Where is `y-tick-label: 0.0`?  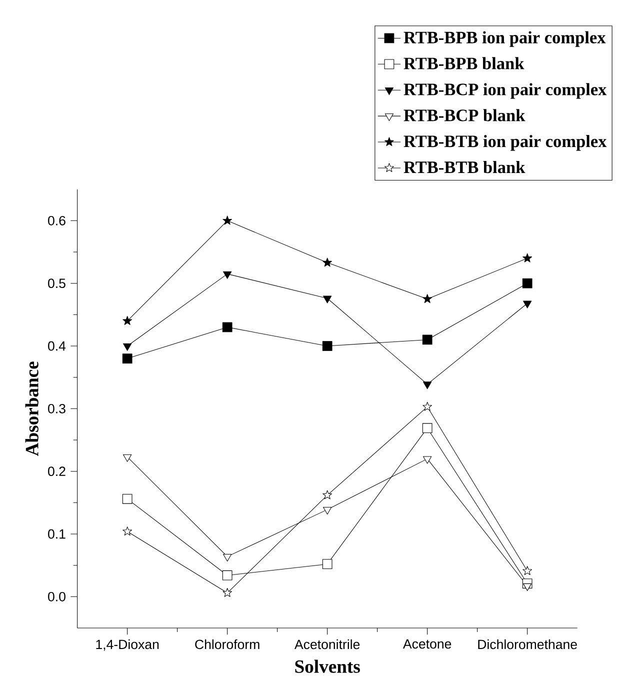 y-tick-label: 0.0 is located at coordinates (57, 597).